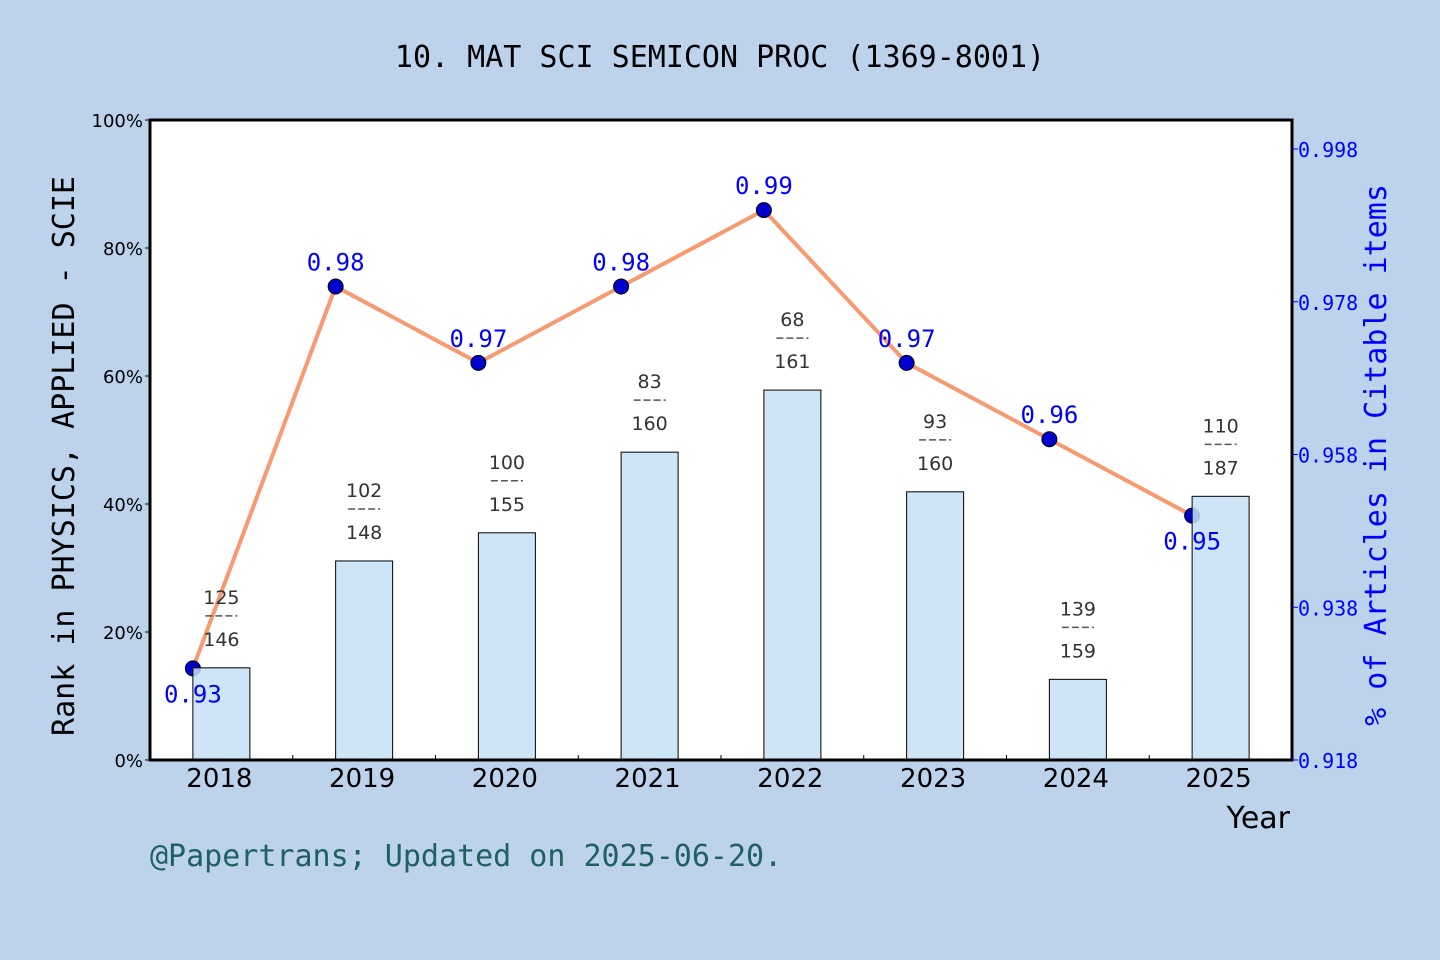 The height and width of the screenshot is (960, 1440). I want to click on y-right-tick-label: 0.978, so click(1328, 303).